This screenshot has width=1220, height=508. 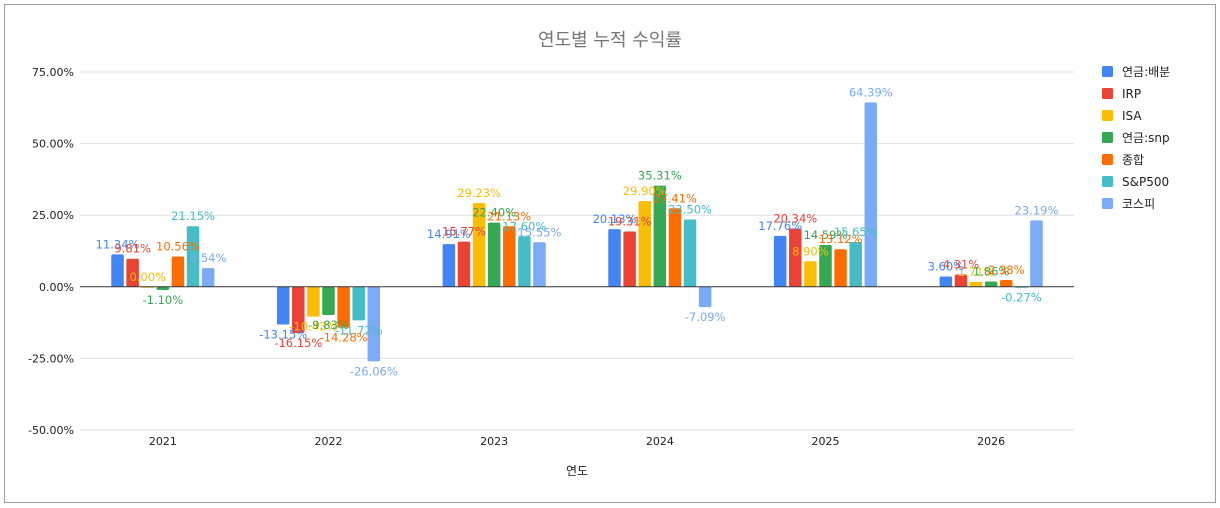 What do you see at coordinates (509, 216) in the screenshot?
I see `data-label: 21.13%` at bounding box center [509, 216].